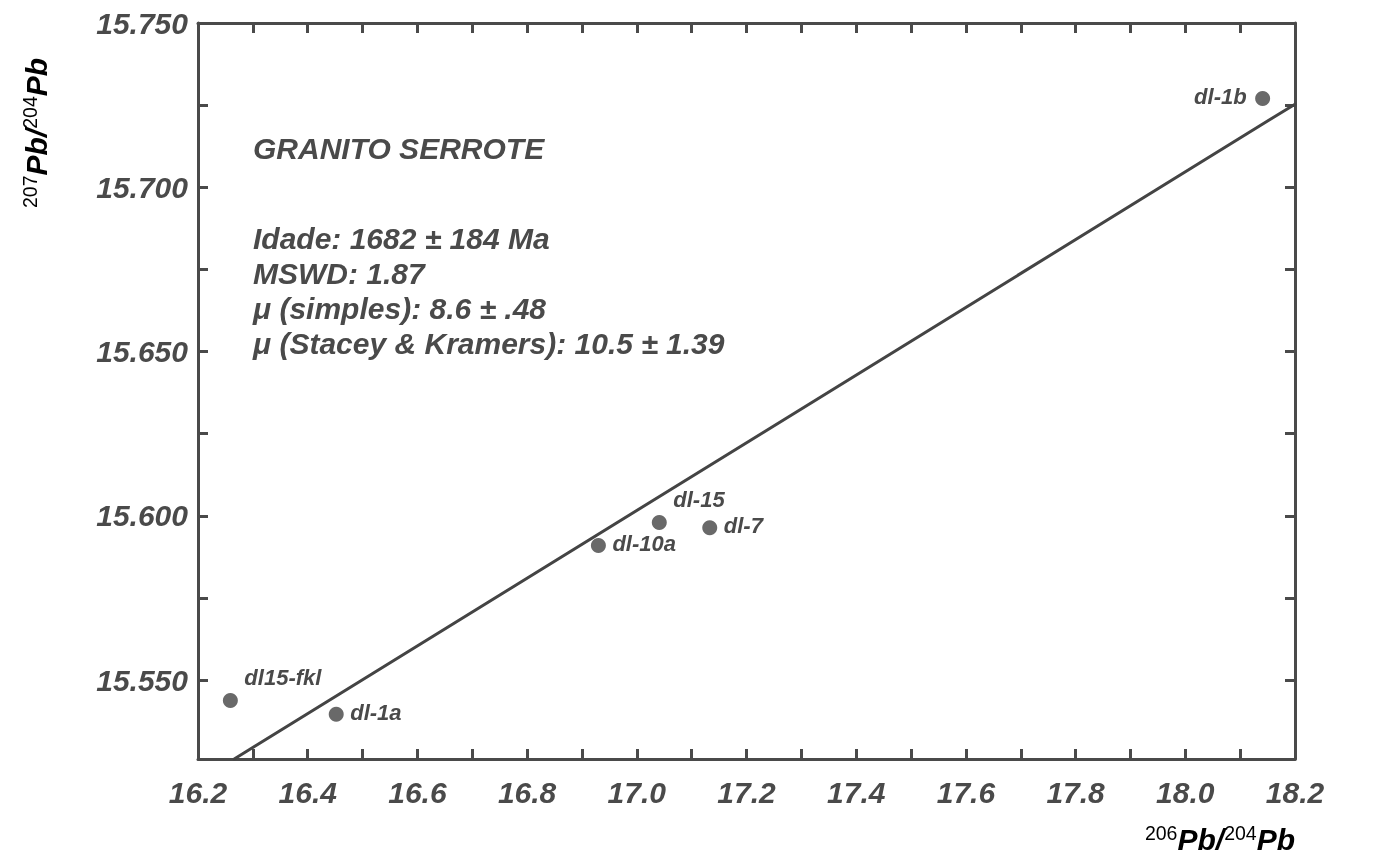 The height and width of the screenshot is (867, 1387). What do you see at coordinates (36, 132) in the screenshot?
I see `y-axis-title: 207Pb/204Pb` at bounding box center [36, 132].